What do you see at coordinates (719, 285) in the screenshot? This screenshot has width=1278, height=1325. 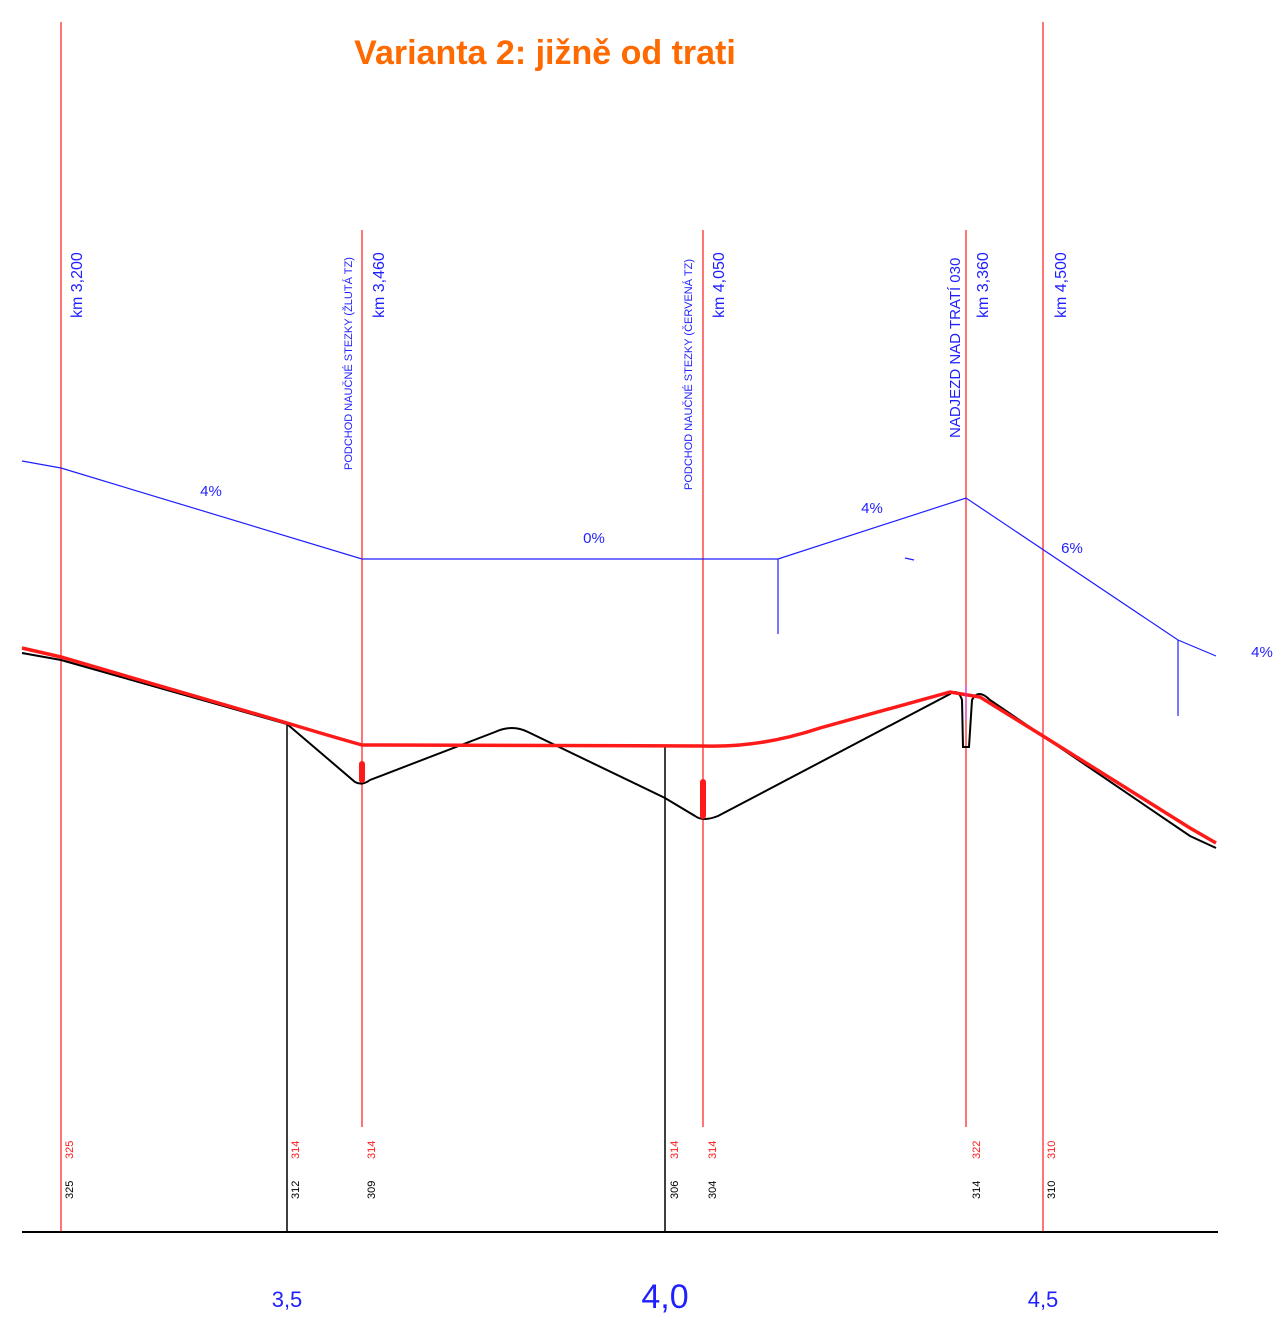 I see `station-km-label: km 4,050` at bounding box center [719, 285].